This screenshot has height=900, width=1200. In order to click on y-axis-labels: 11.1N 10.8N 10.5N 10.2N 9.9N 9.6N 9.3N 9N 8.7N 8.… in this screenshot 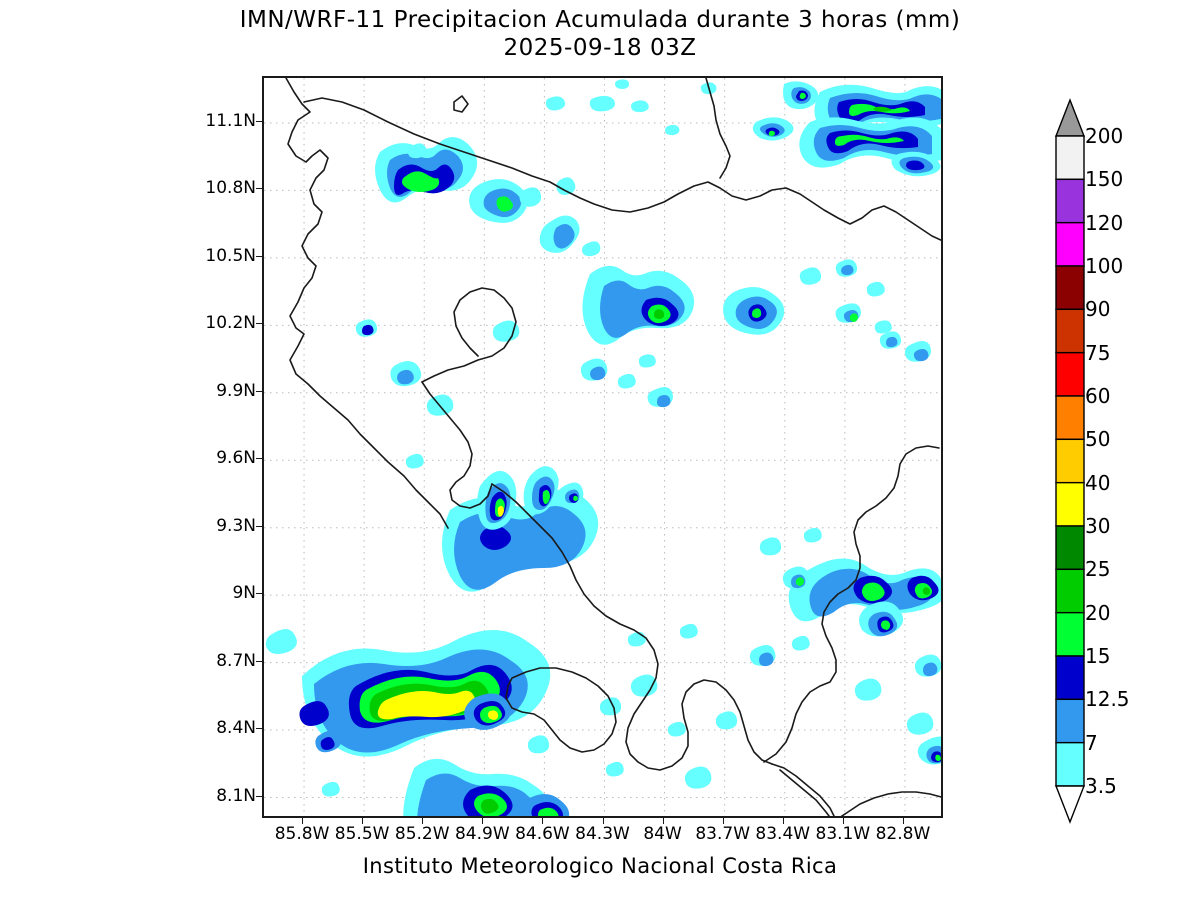, I will do `click(225, 447)`.